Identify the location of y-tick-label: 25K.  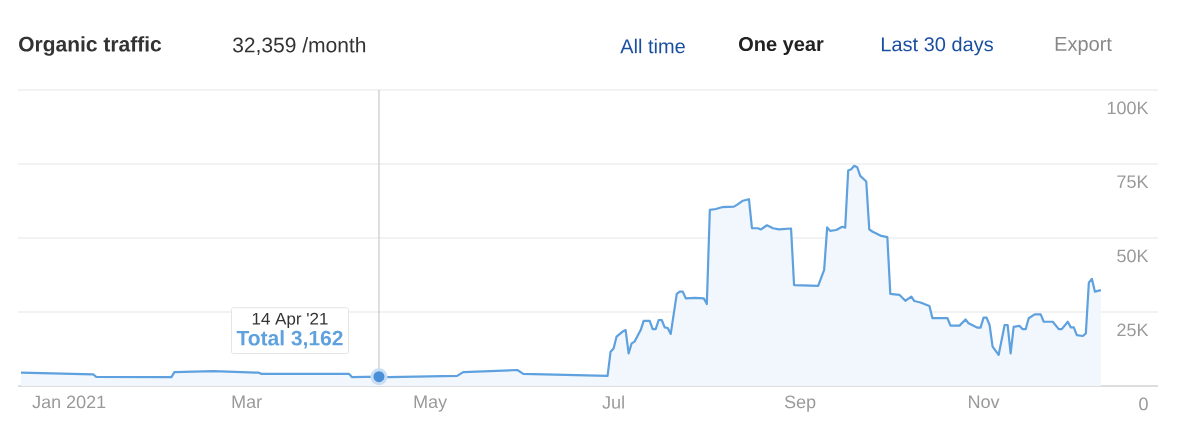
(1133, 330).